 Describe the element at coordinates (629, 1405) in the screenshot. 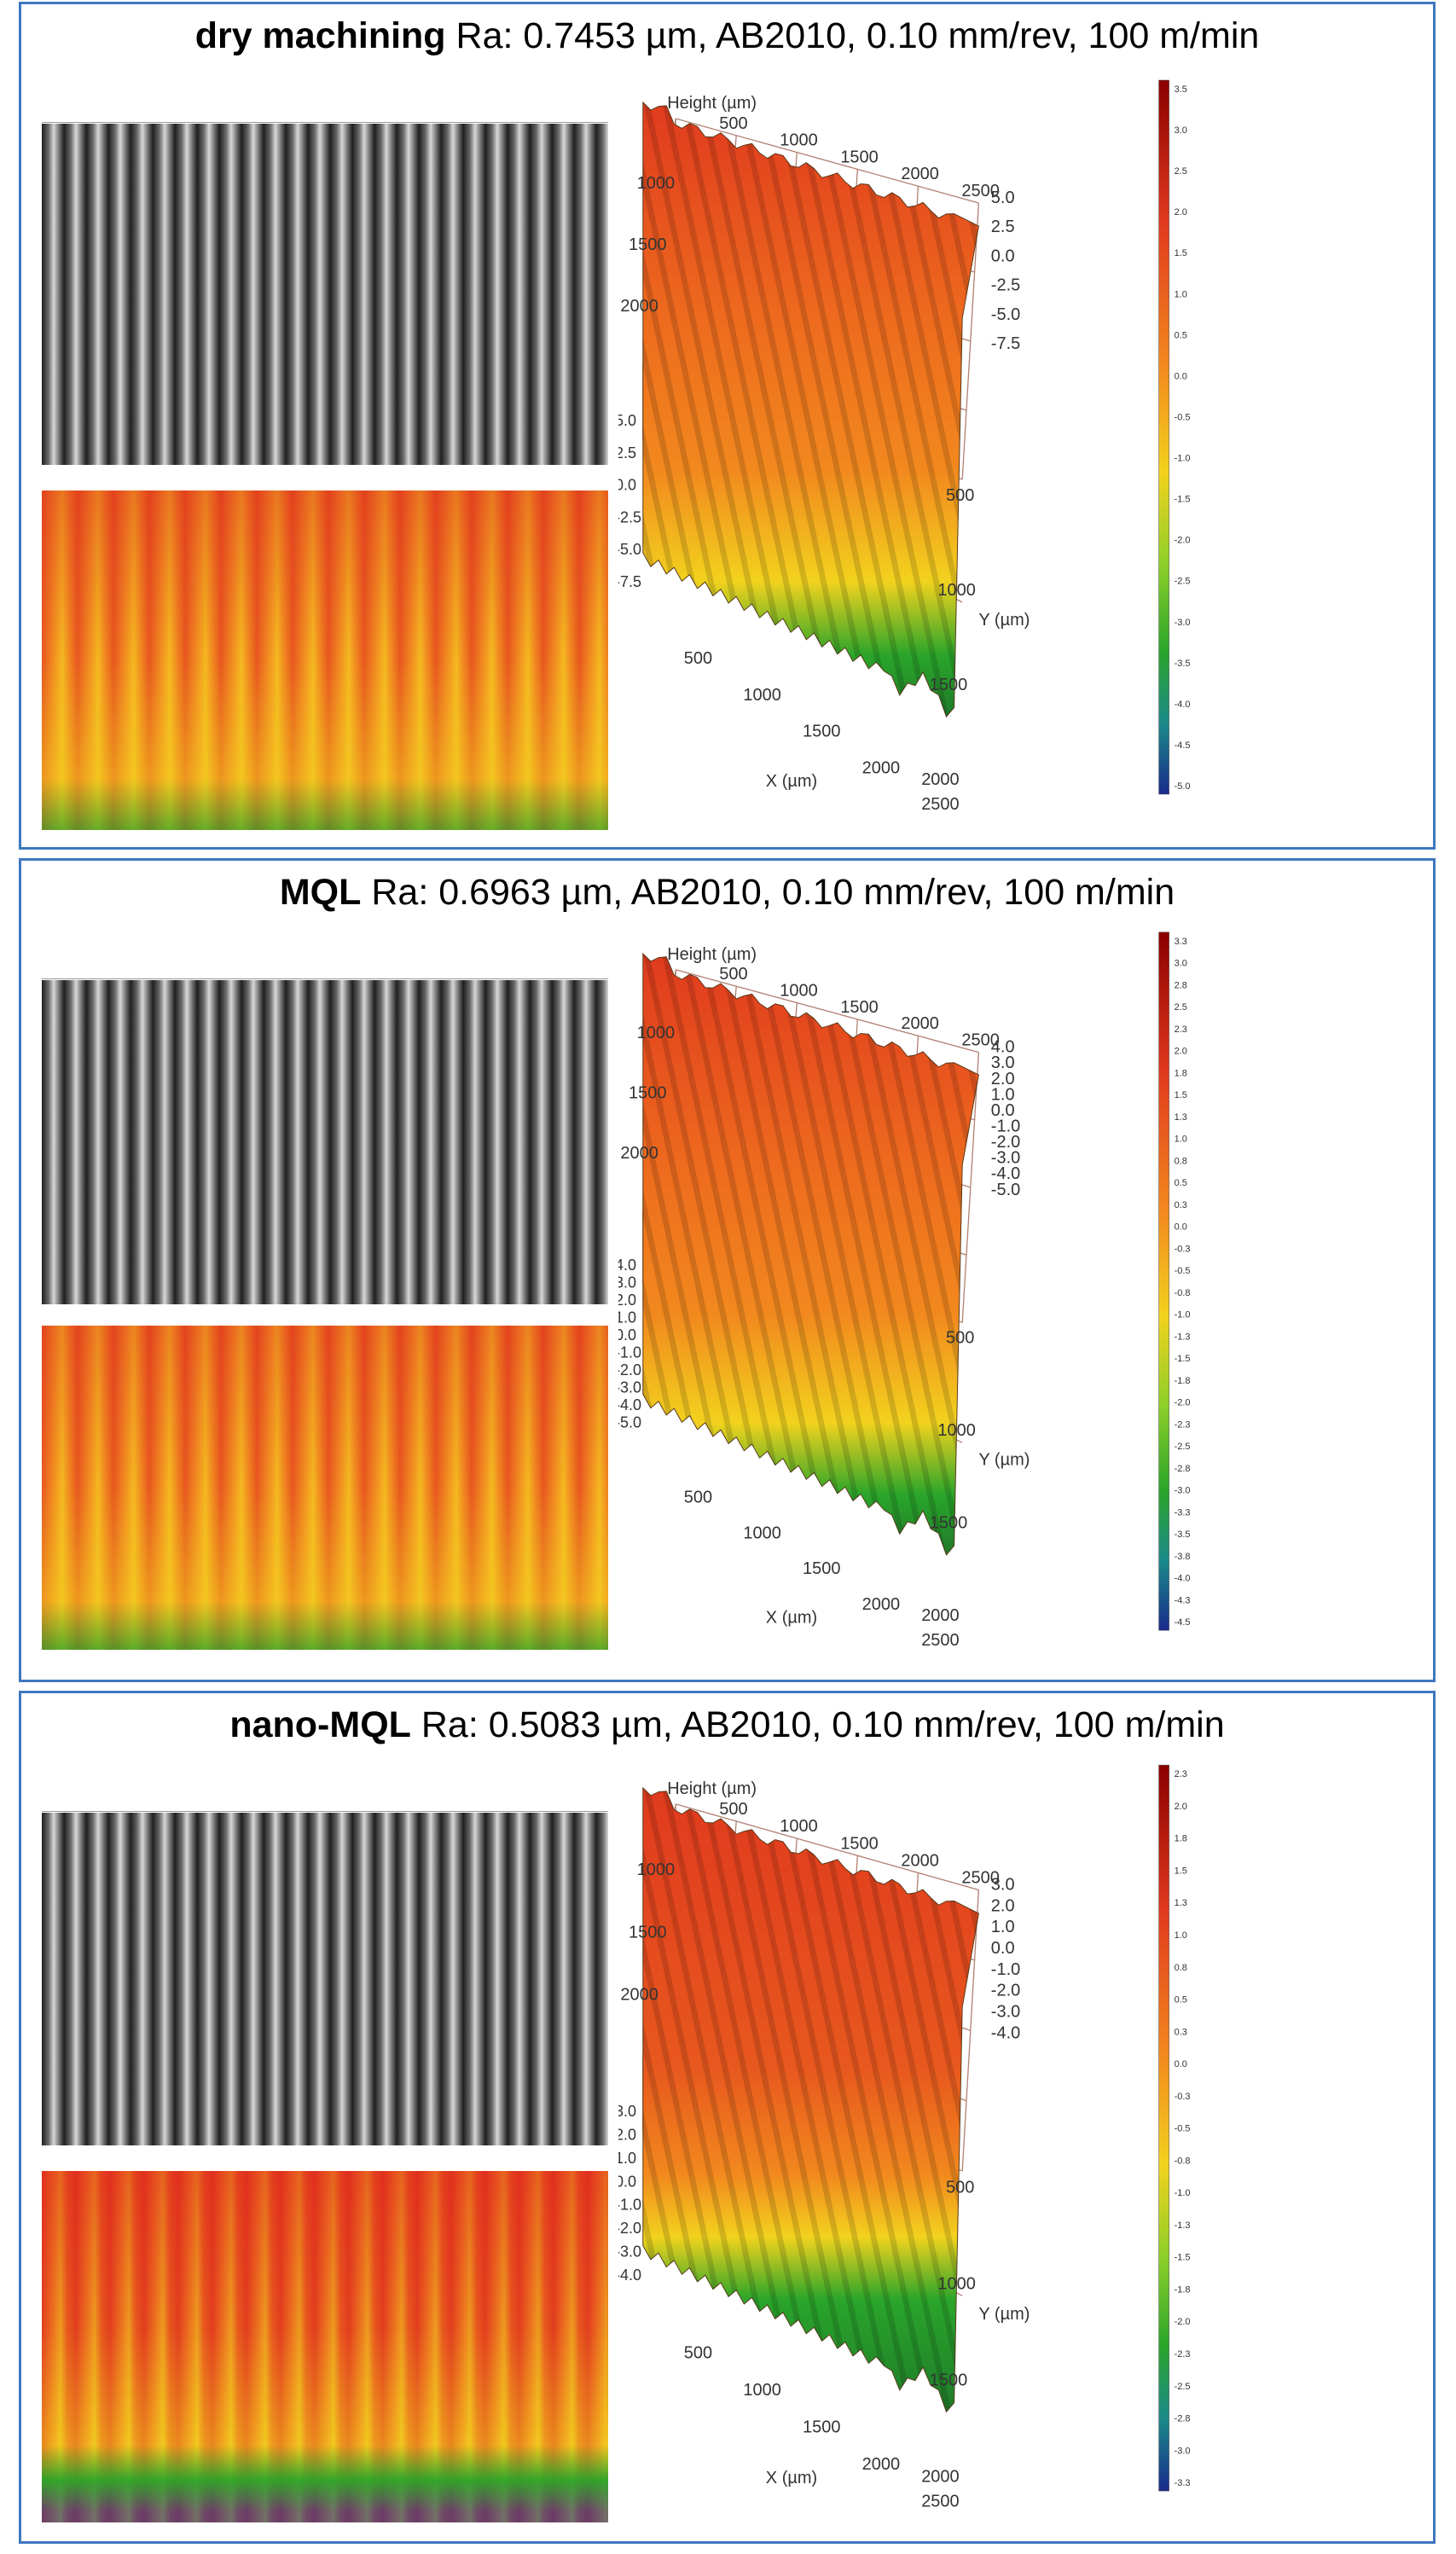

I see `z-tick-left: -4.0` at that location.